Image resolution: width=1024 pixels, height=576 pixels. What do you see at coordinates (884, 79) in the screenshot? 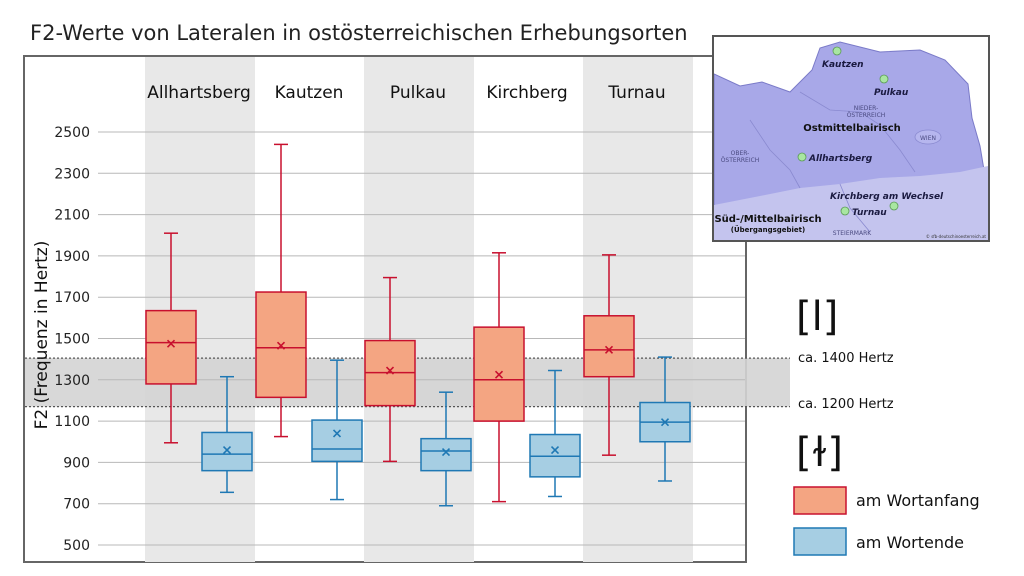
I see `map-dot-pulkau` at bounding box center [884, 79].